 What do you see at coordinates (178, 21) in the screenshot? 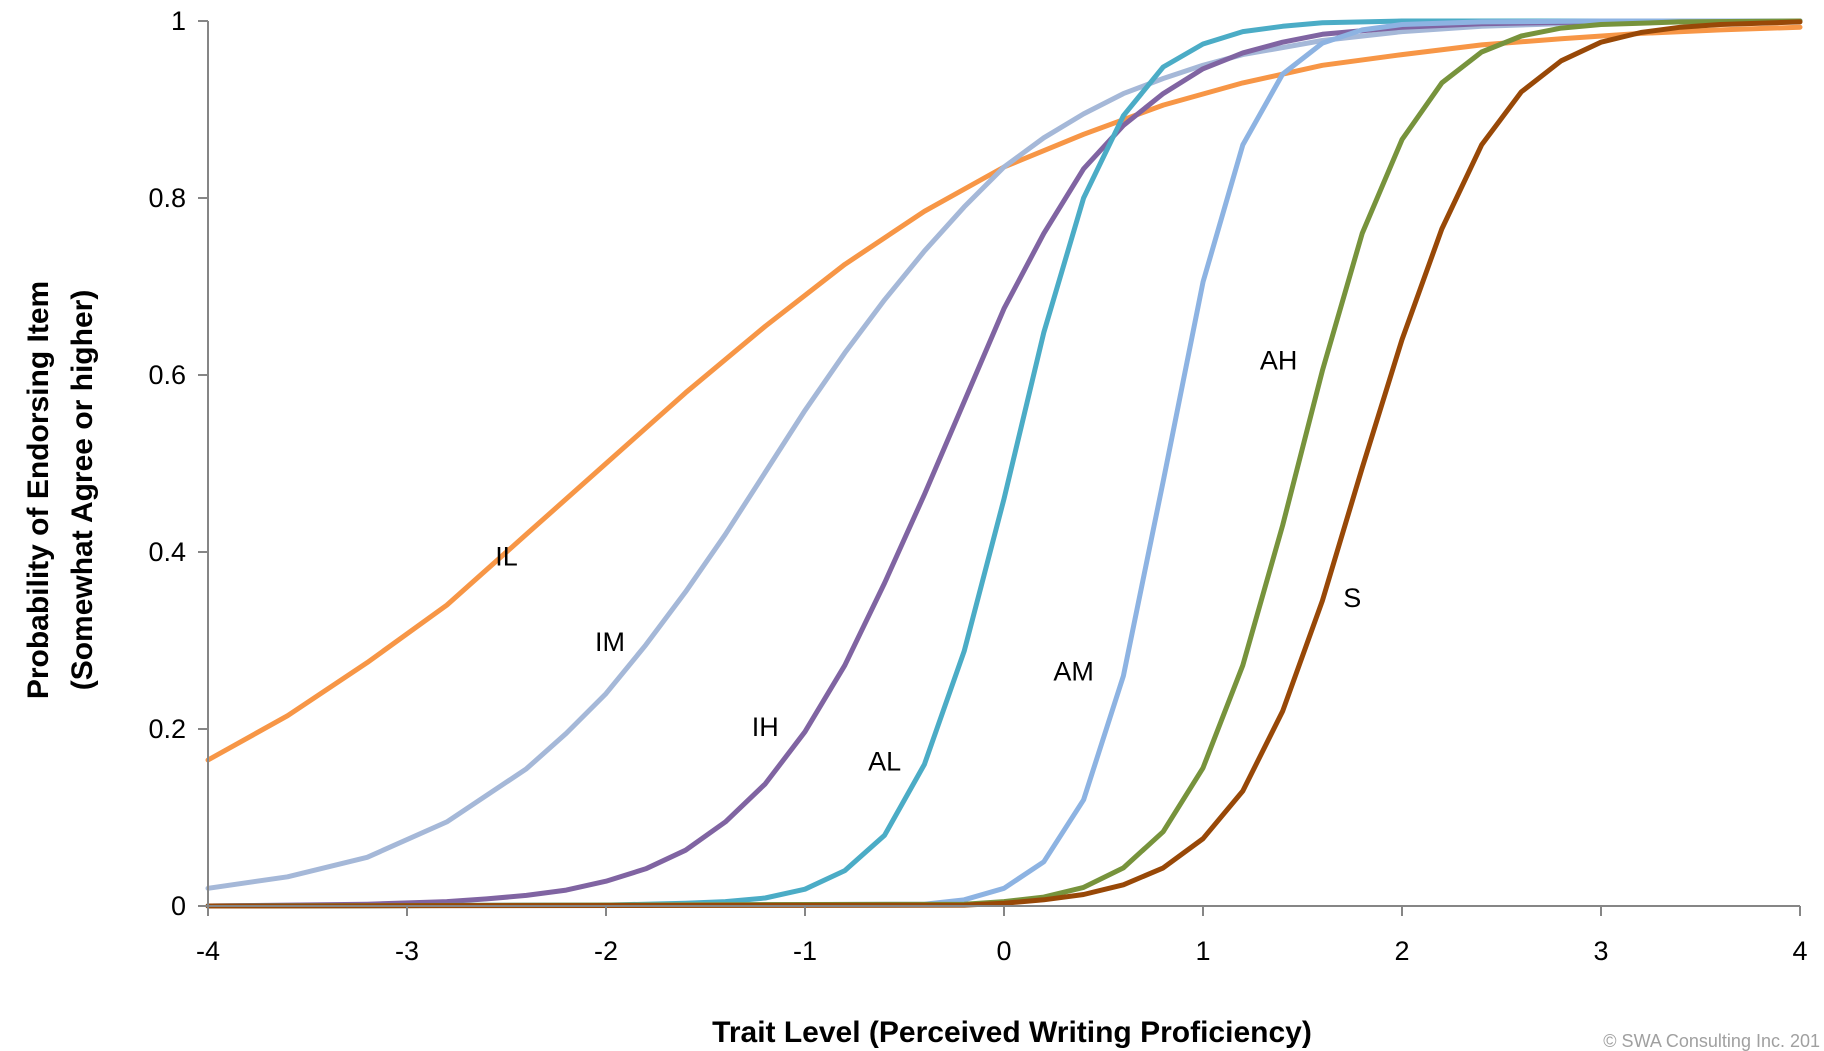
I see `y-tick-label: 1` at bounding box center [178, 21].